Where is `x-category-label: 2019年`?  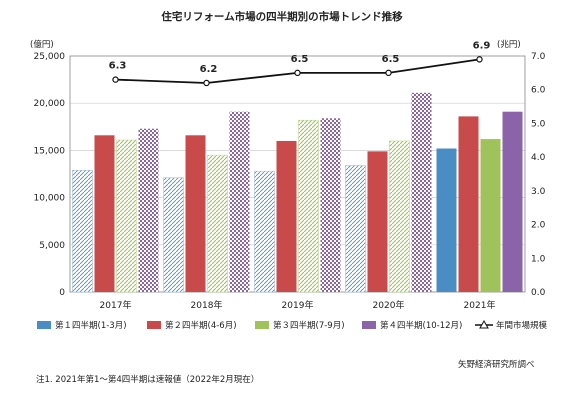 x-category-label: 2019年 is located at coordinates (298, 305).